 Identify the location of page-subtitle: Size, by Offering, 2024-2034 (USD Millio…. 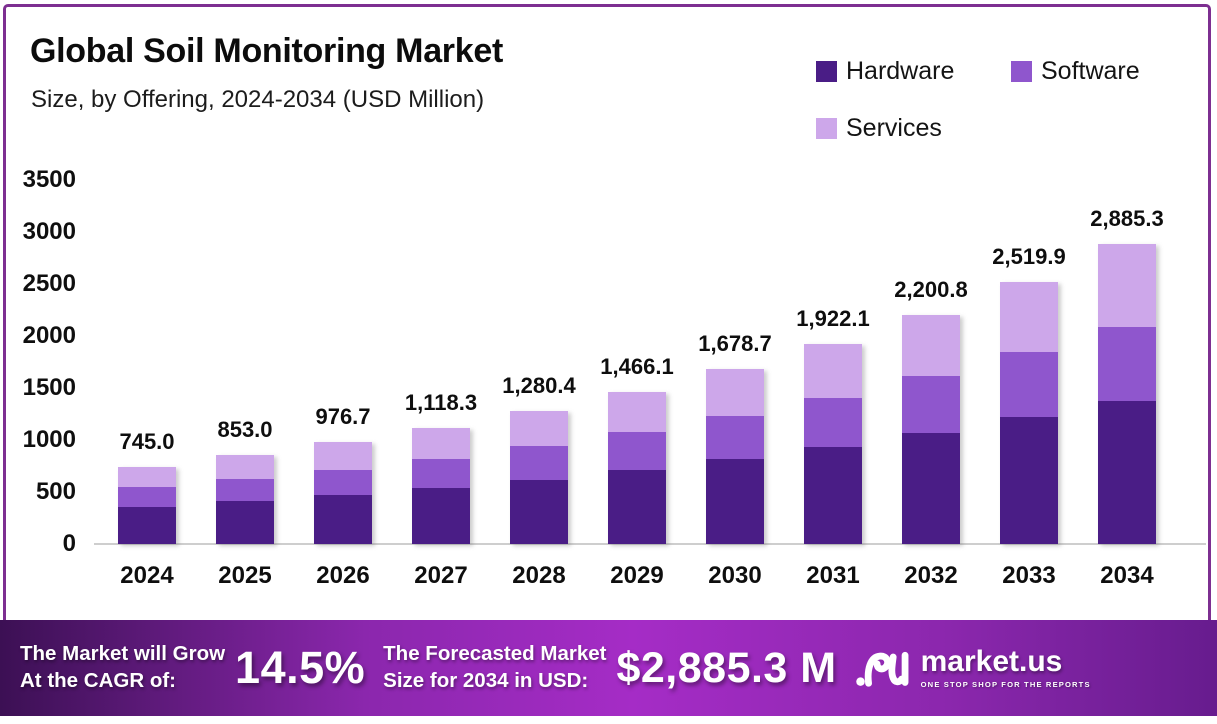
(258, 99).